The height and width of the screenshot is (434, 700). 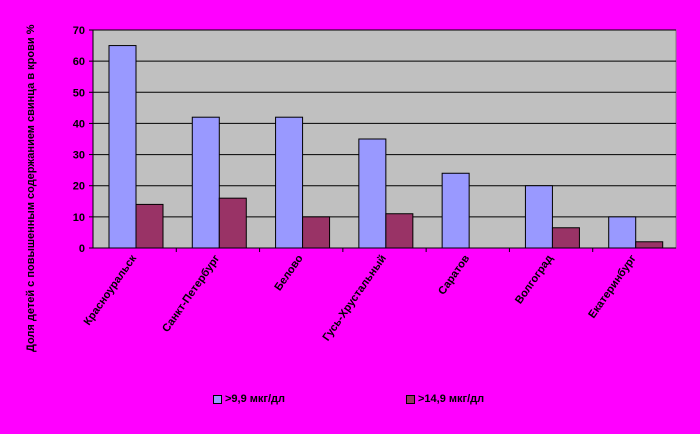 I want to click on x-tick-label: Белово, so click(x=288, y=273).